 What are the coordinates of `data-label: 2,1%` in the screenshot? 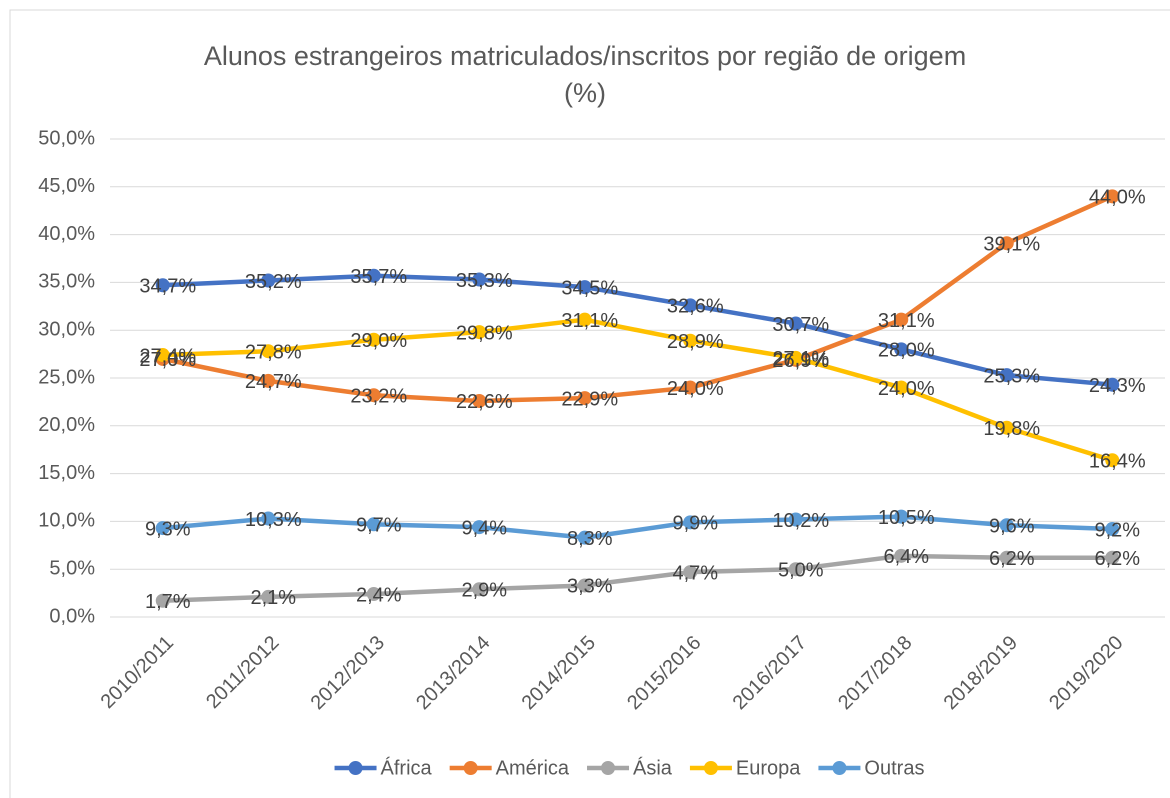 It's located at (273, 598).